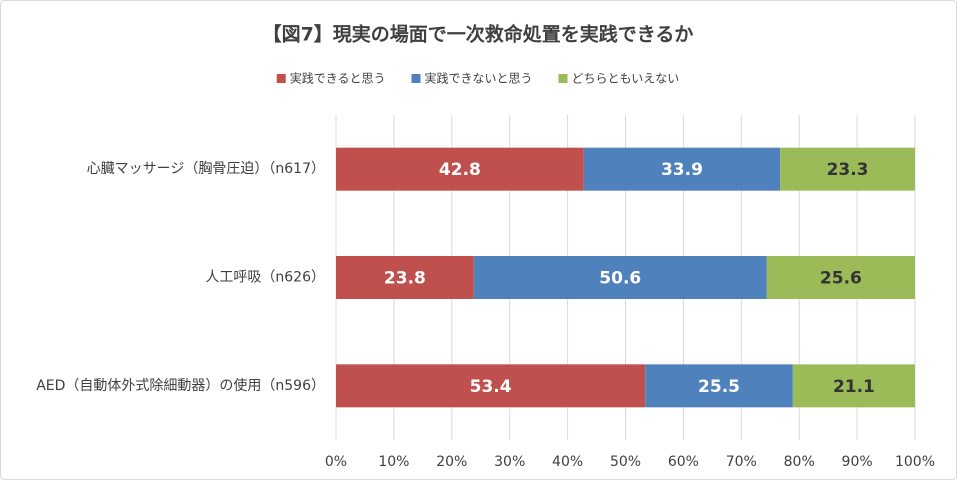 The width and height of the screenshot is (957, 480). What do you see at coordinates (741, 462) in the screenshot?
I see `x-tick-label: 70%` at bounding box center [741, 462].